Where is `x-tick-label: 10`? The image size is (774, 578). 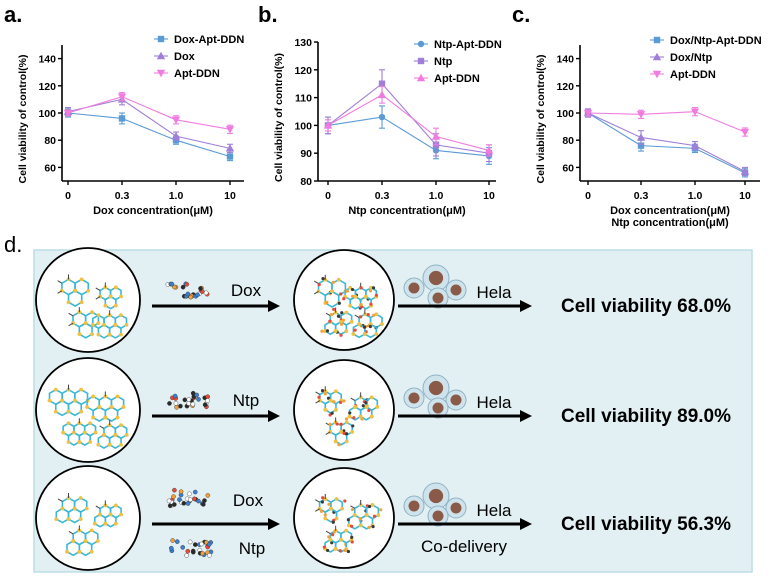
x-tick-label: 10 is located at coordinates (230, 196).